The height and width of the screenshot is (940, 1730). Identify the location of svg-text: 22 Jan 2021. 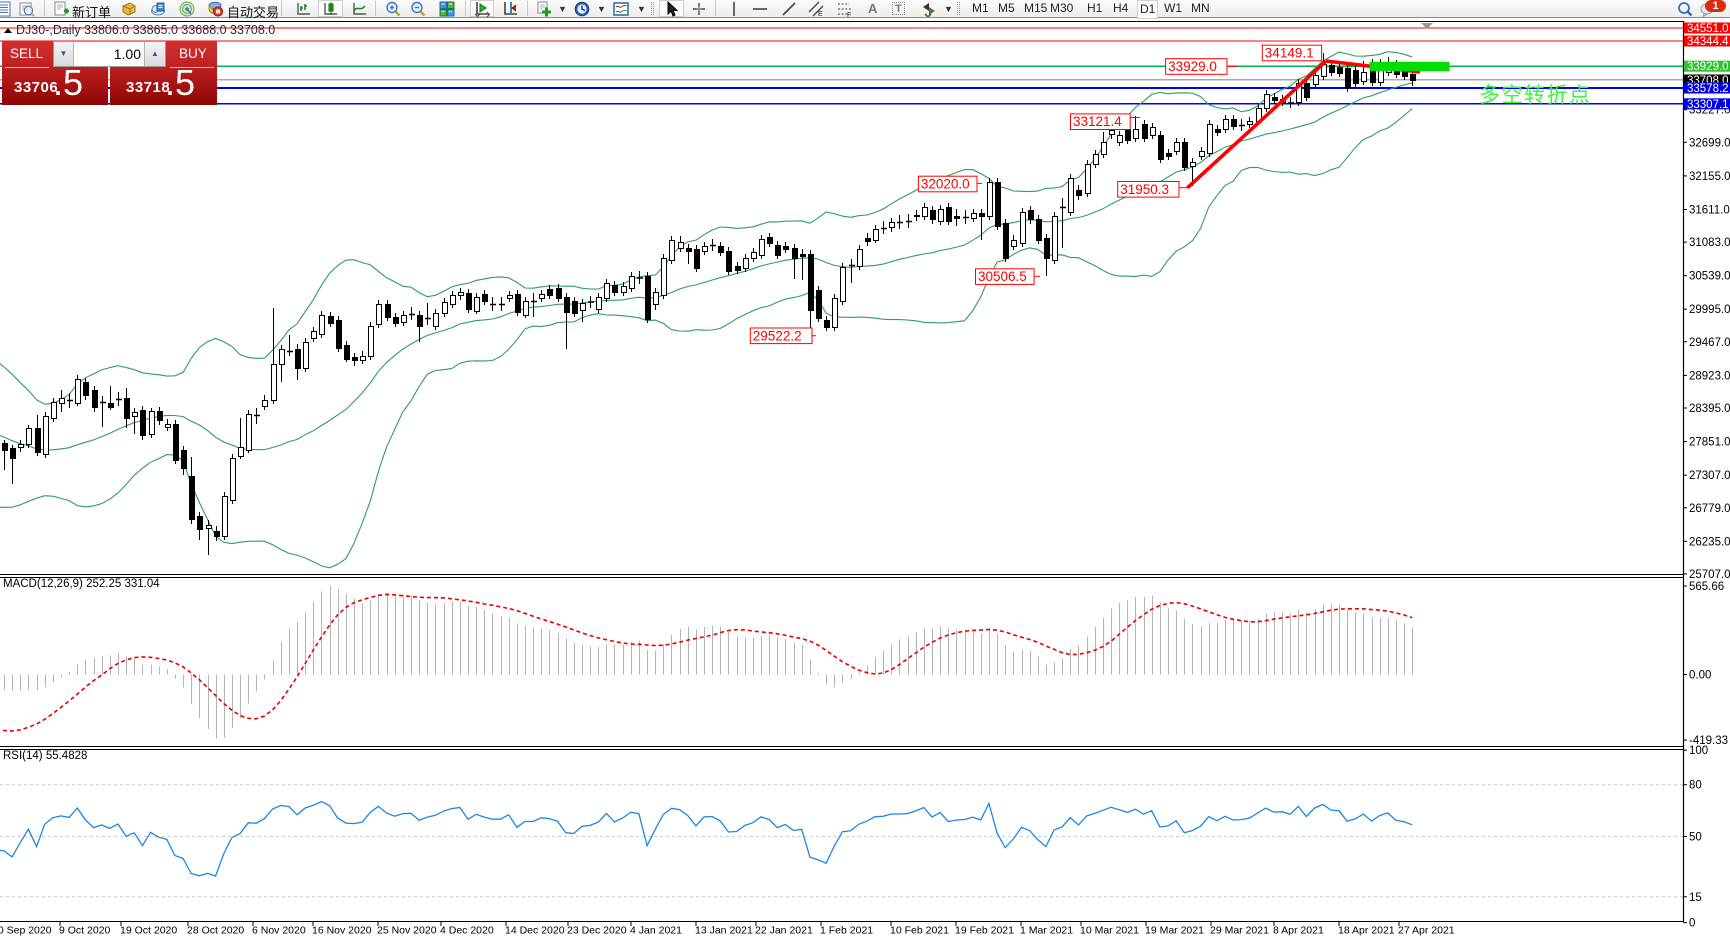
(784, 931).